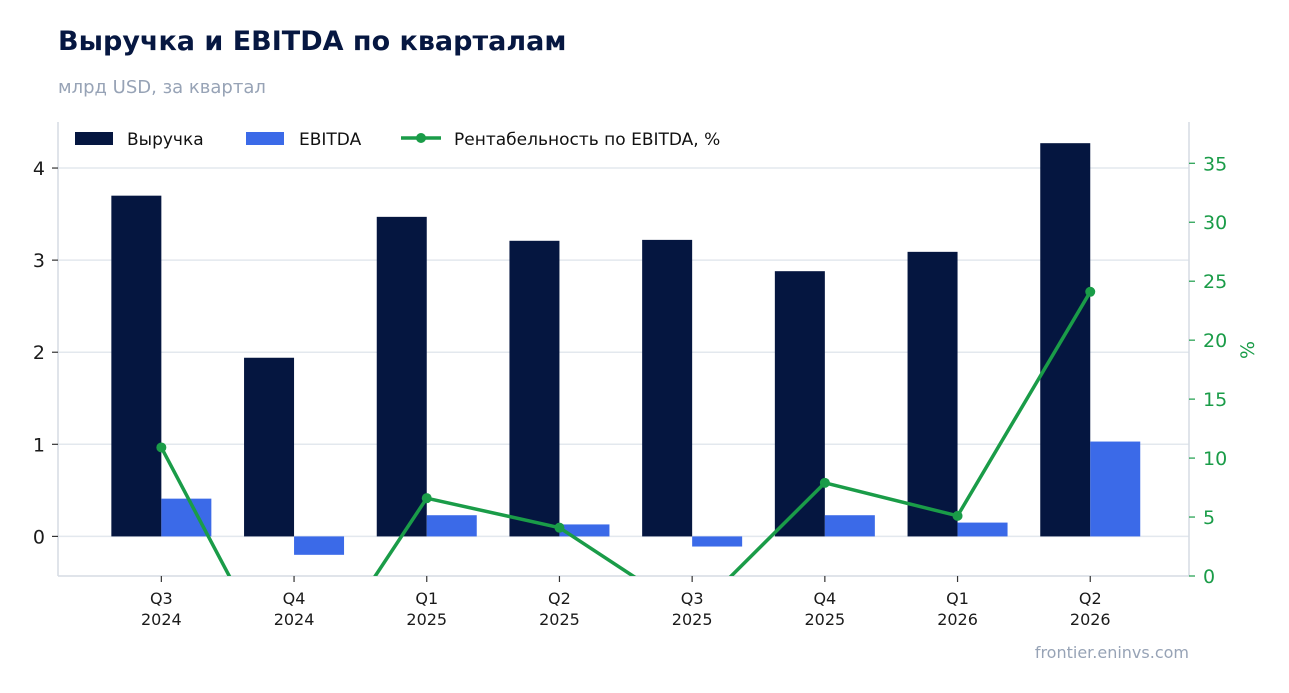 The width and height of the screenshot is (1289, 693). I want to click on legend-label-ebitda: EBITDA, so click(330, 140).